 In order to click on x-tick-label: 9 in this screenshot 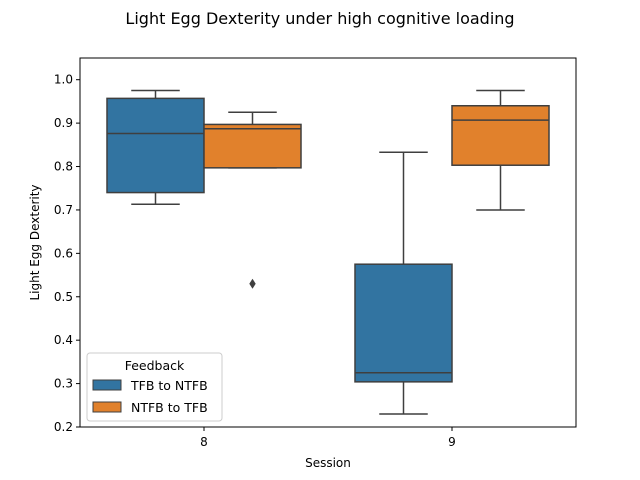, I will do `click(452, 442)`.